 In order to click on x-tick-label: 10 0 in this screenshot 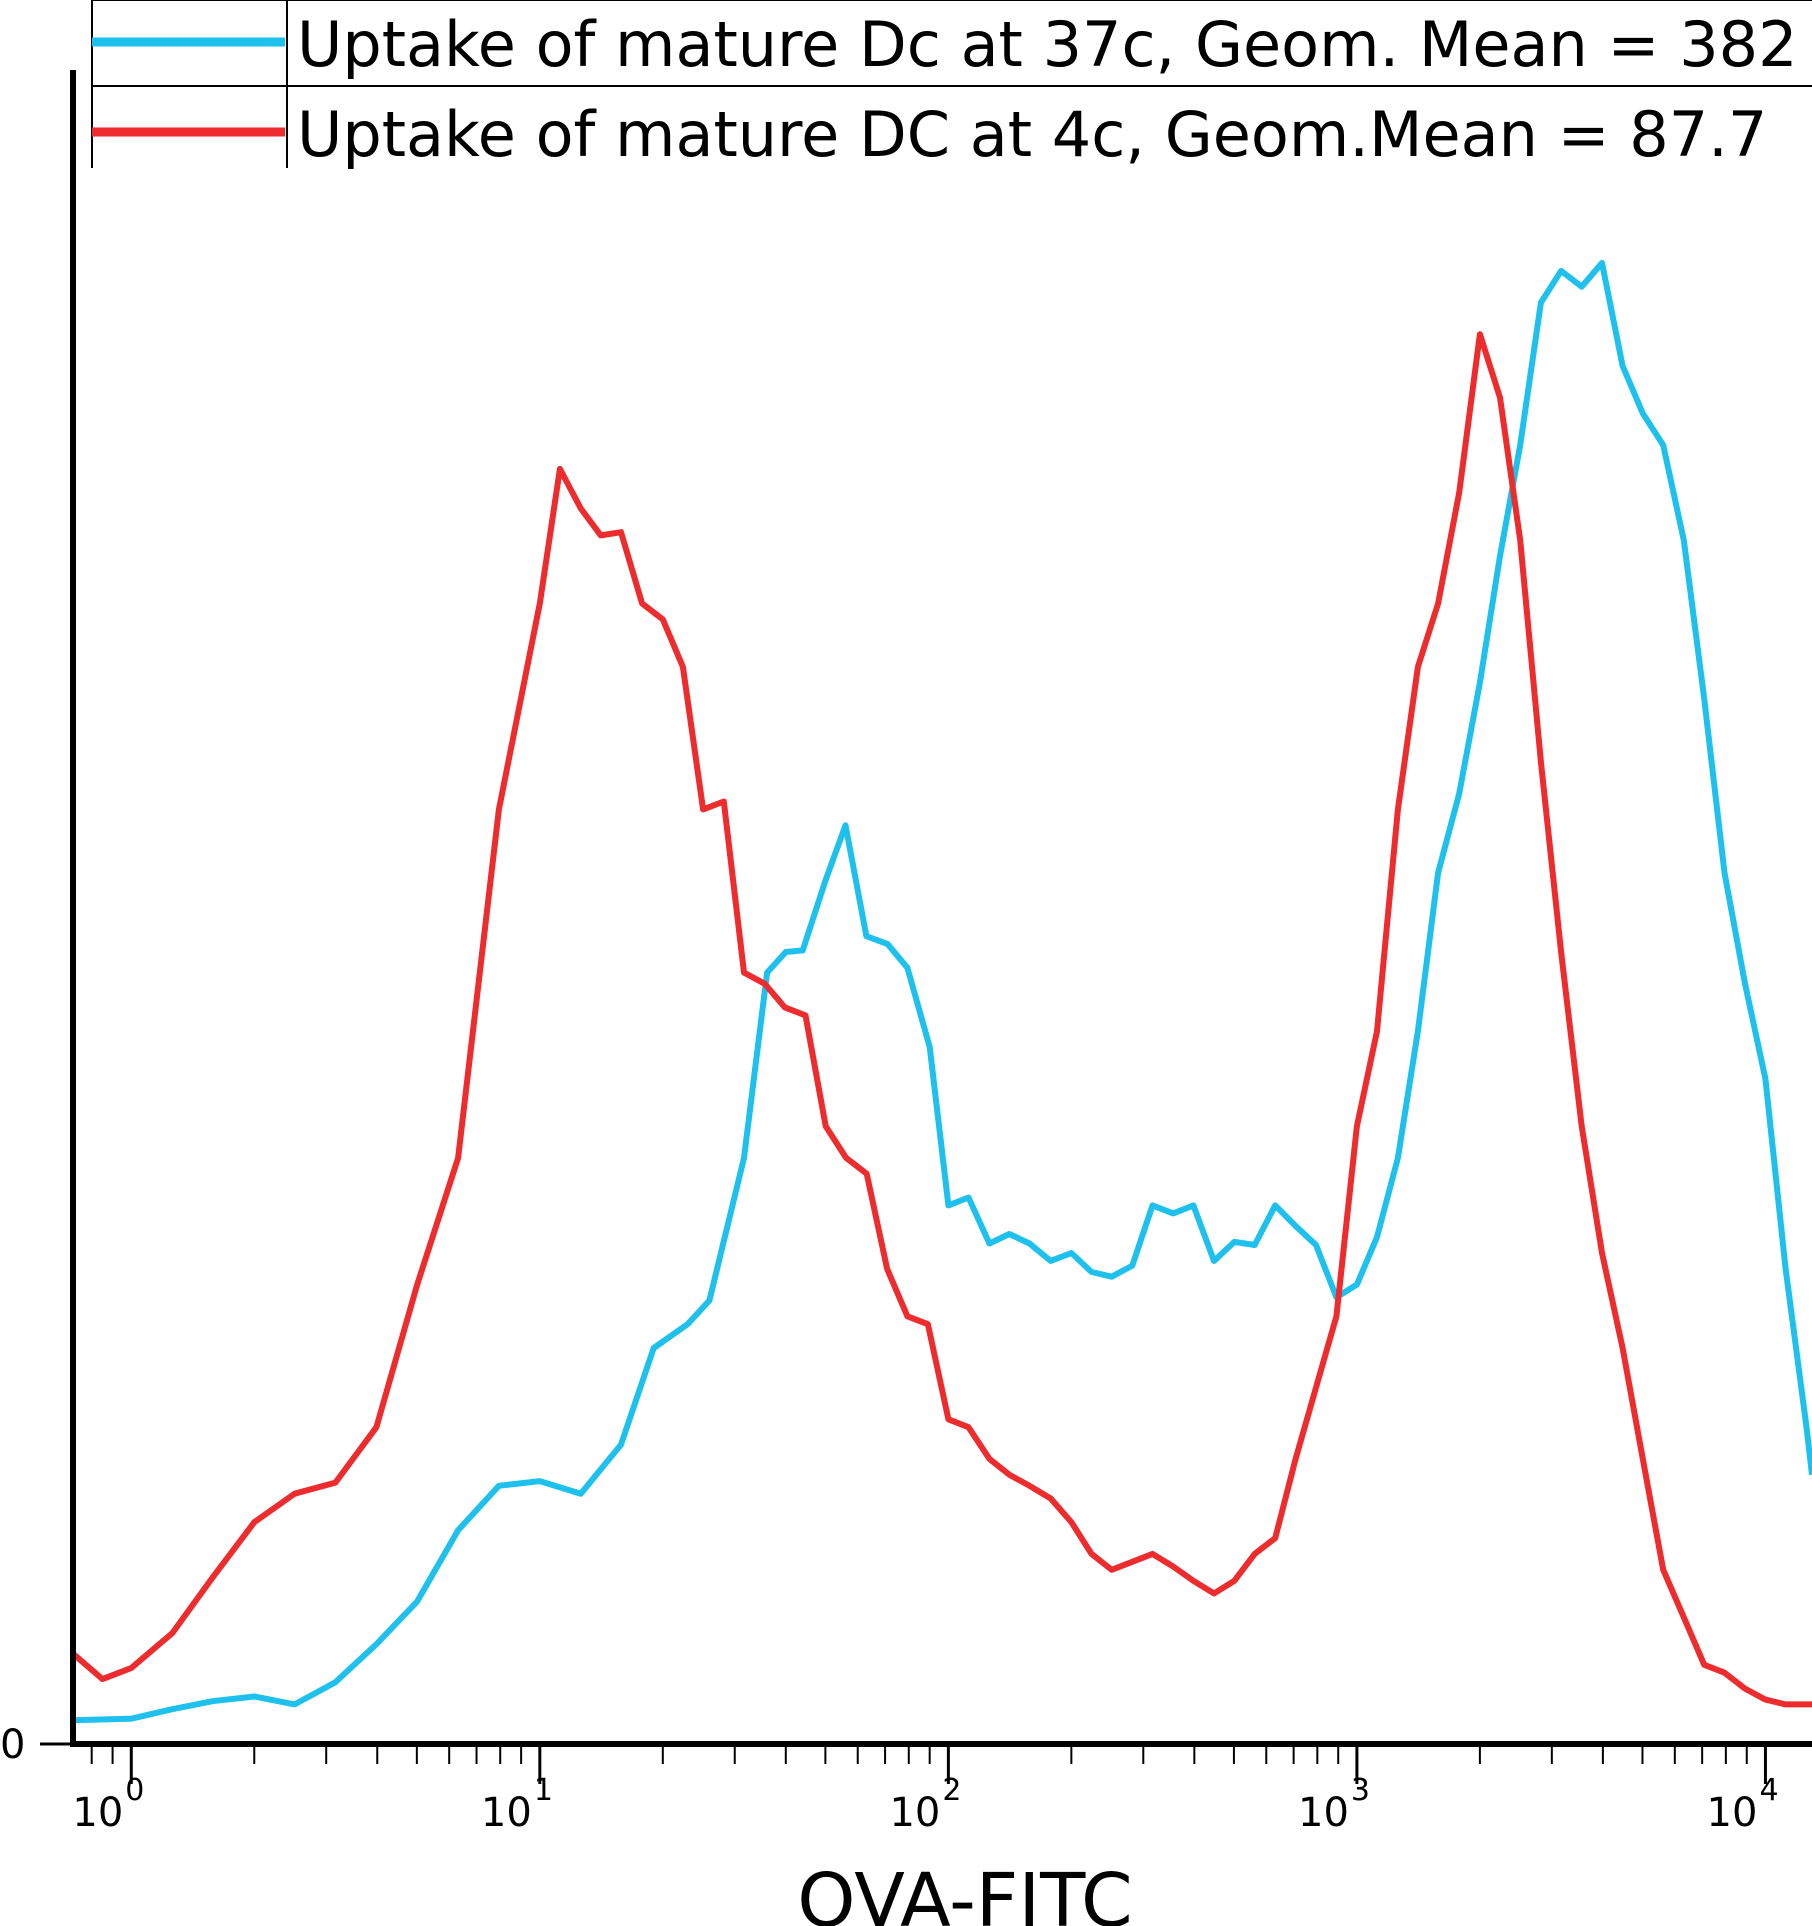, I will do `click(108, 1804)`.